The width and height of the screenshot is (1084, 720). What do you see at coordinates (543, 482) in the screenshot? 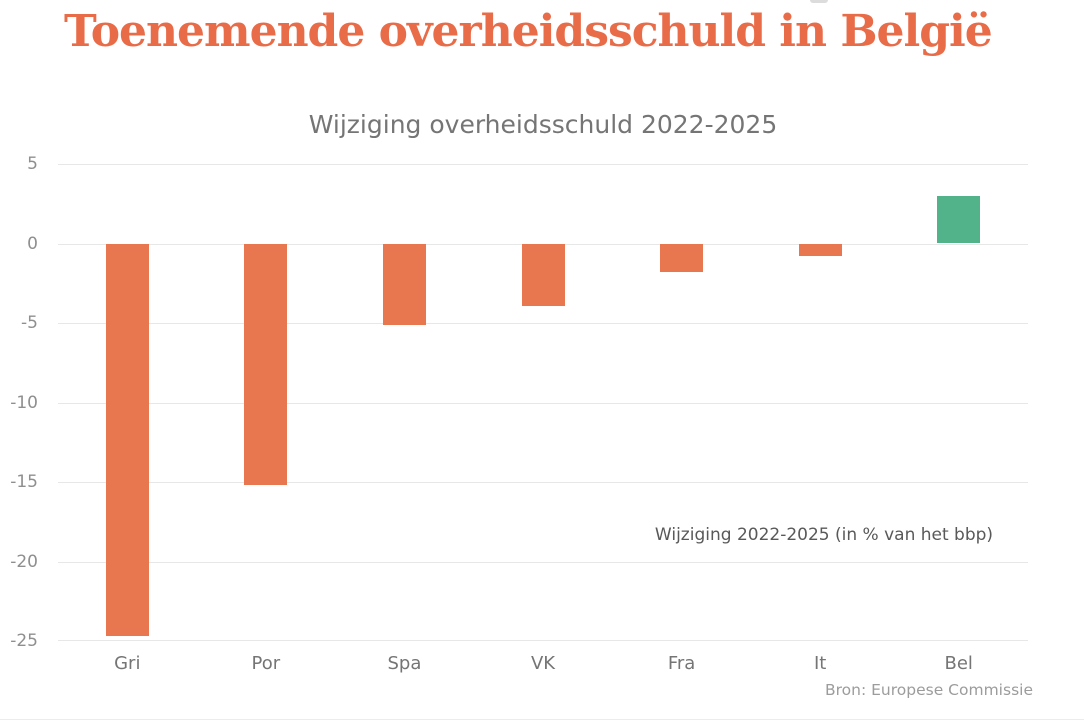
I see `gridline-y--15` at bounding box center [543, 482].